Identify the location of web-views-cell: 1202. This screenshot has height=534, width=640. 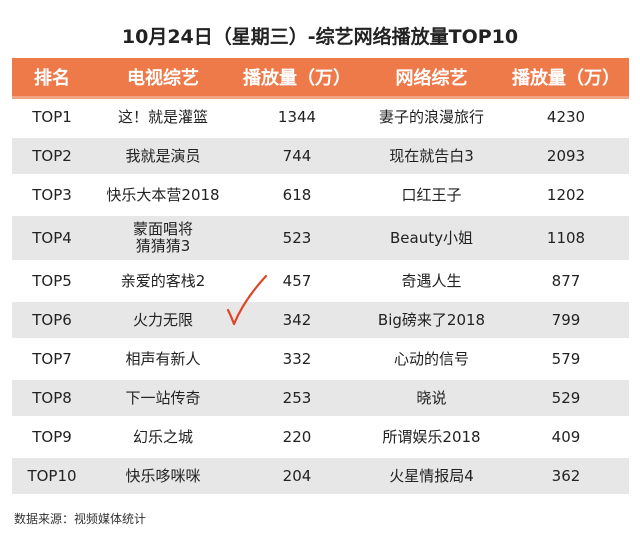
(566, 194).